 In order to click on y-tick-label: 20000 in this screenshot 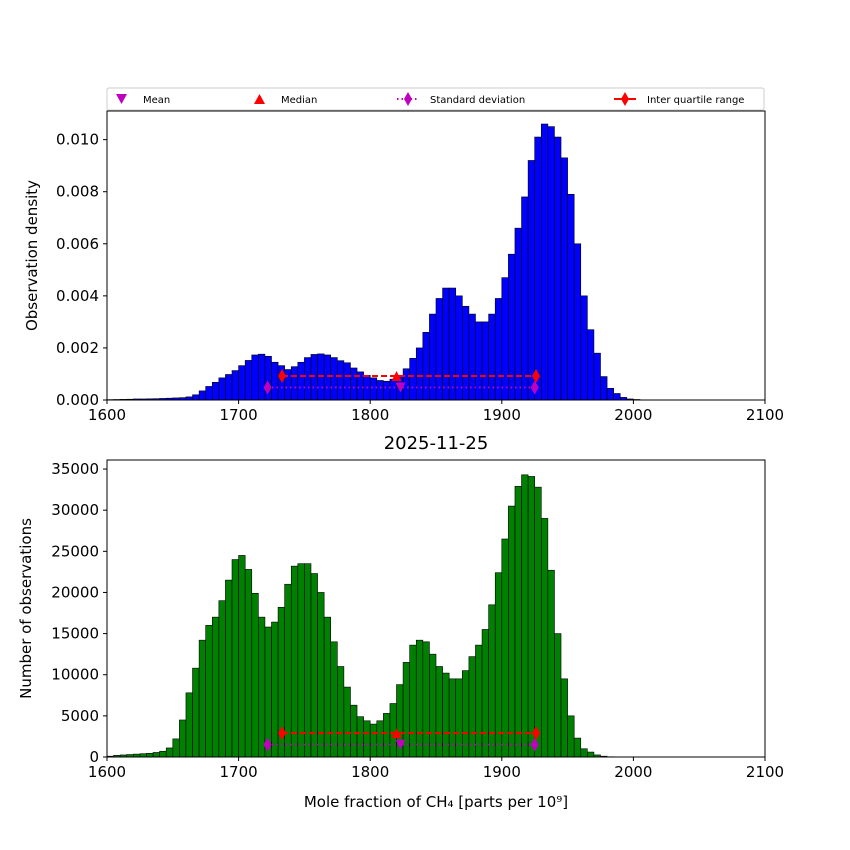, I will do `click(75, 592)`.